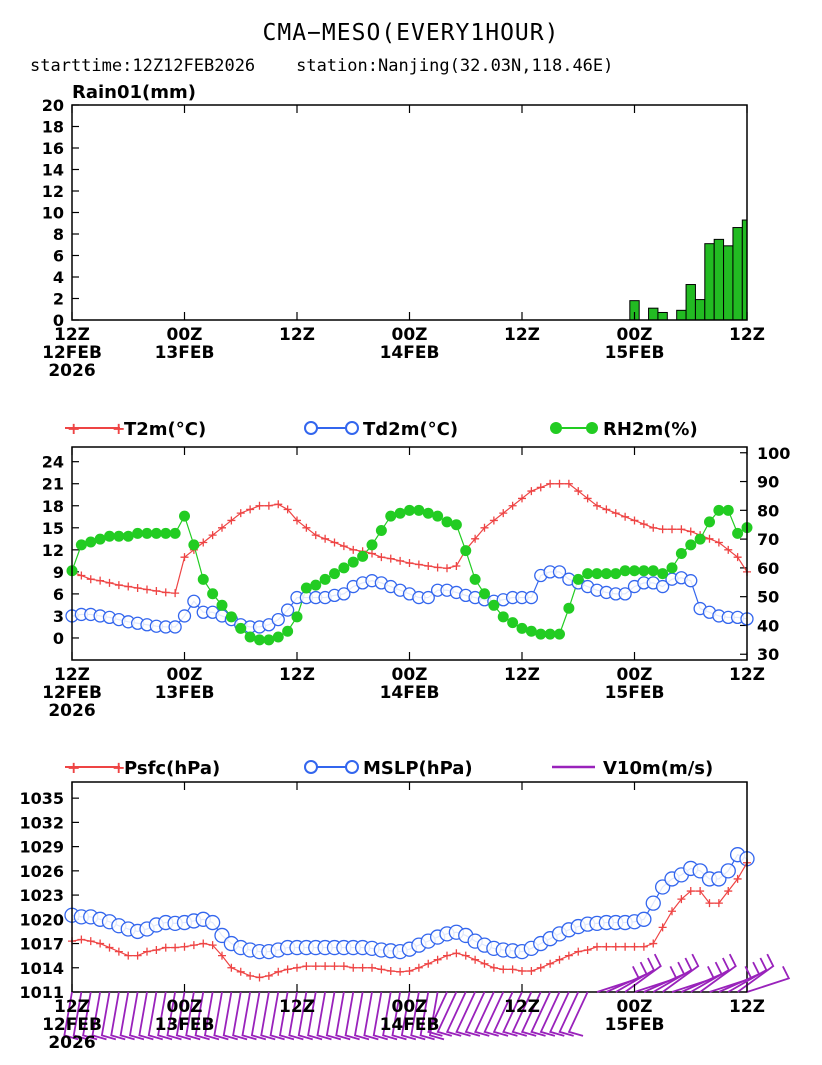 This screenshot has height=1065, width=822. Describe the element at coordinates (768, 654) in the screenshot. I see `y2-tick-label: 30` at that location.